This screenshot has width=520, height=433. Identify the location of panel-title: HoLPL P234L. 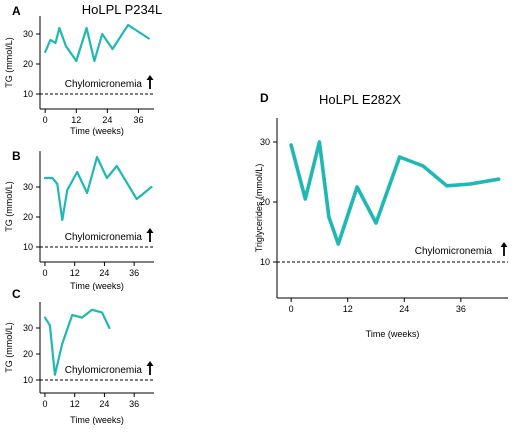
(122, 9).